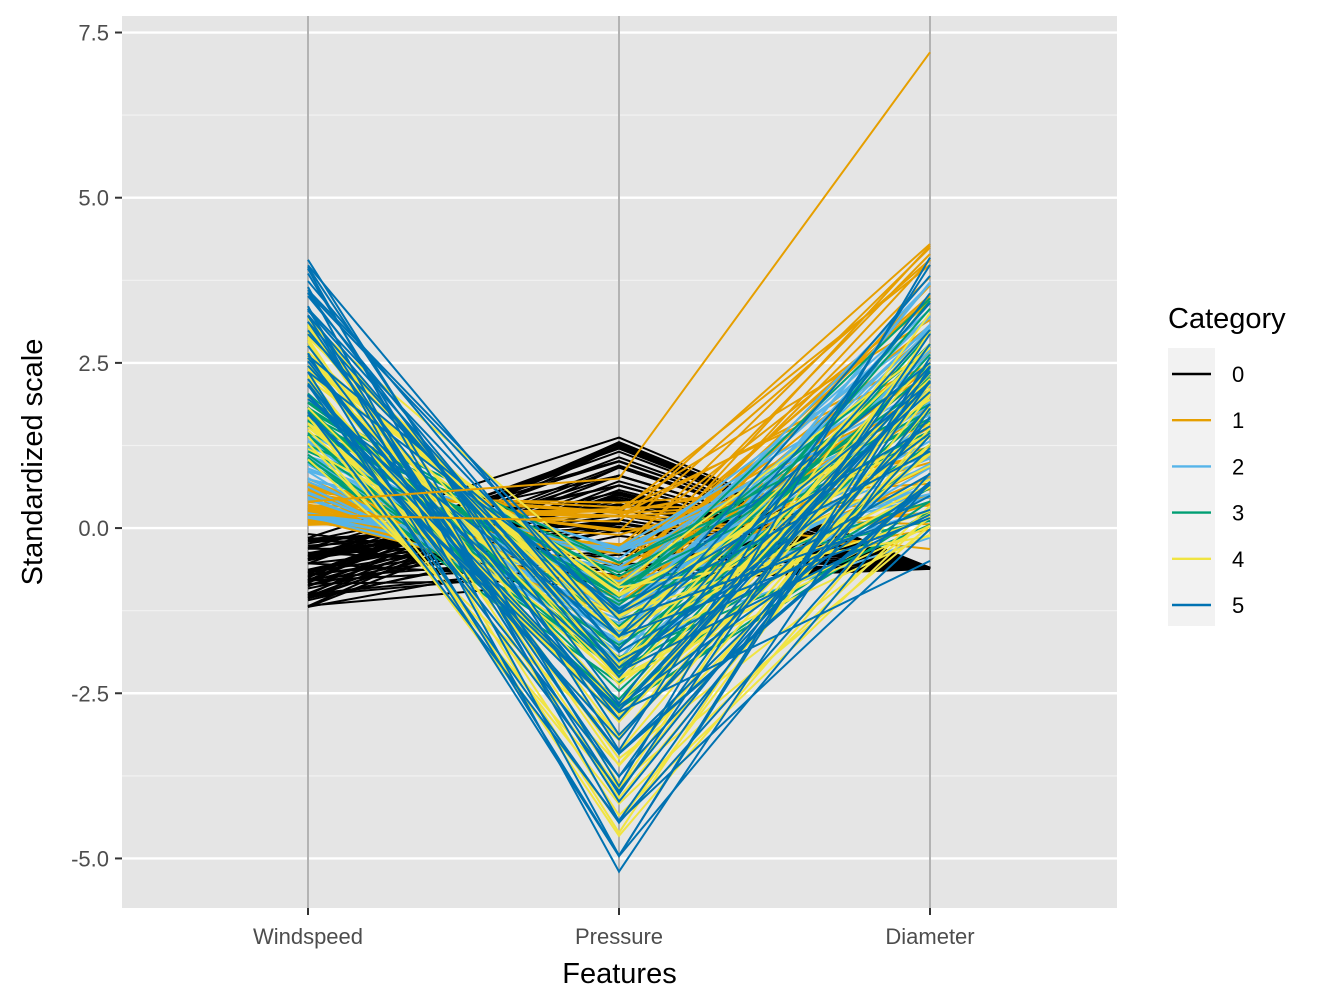 This screenshot has width=1344, height=1008. Describe the element at coordinates (619, 936) in the screenshot. I see `x-tick-label: Pressure` at that location.